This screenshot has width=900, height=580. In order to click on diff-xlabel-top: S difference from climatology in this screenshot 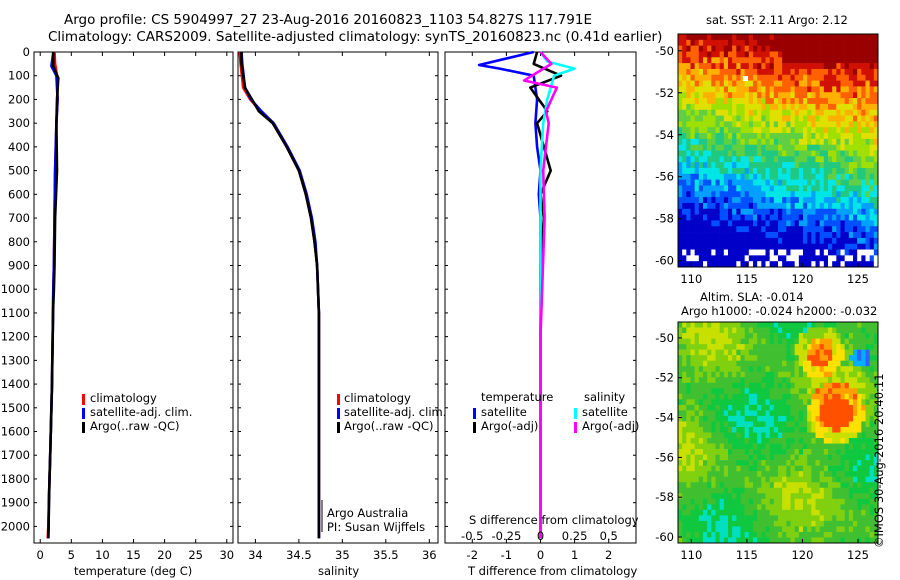, I will do `click(554, 520)`.